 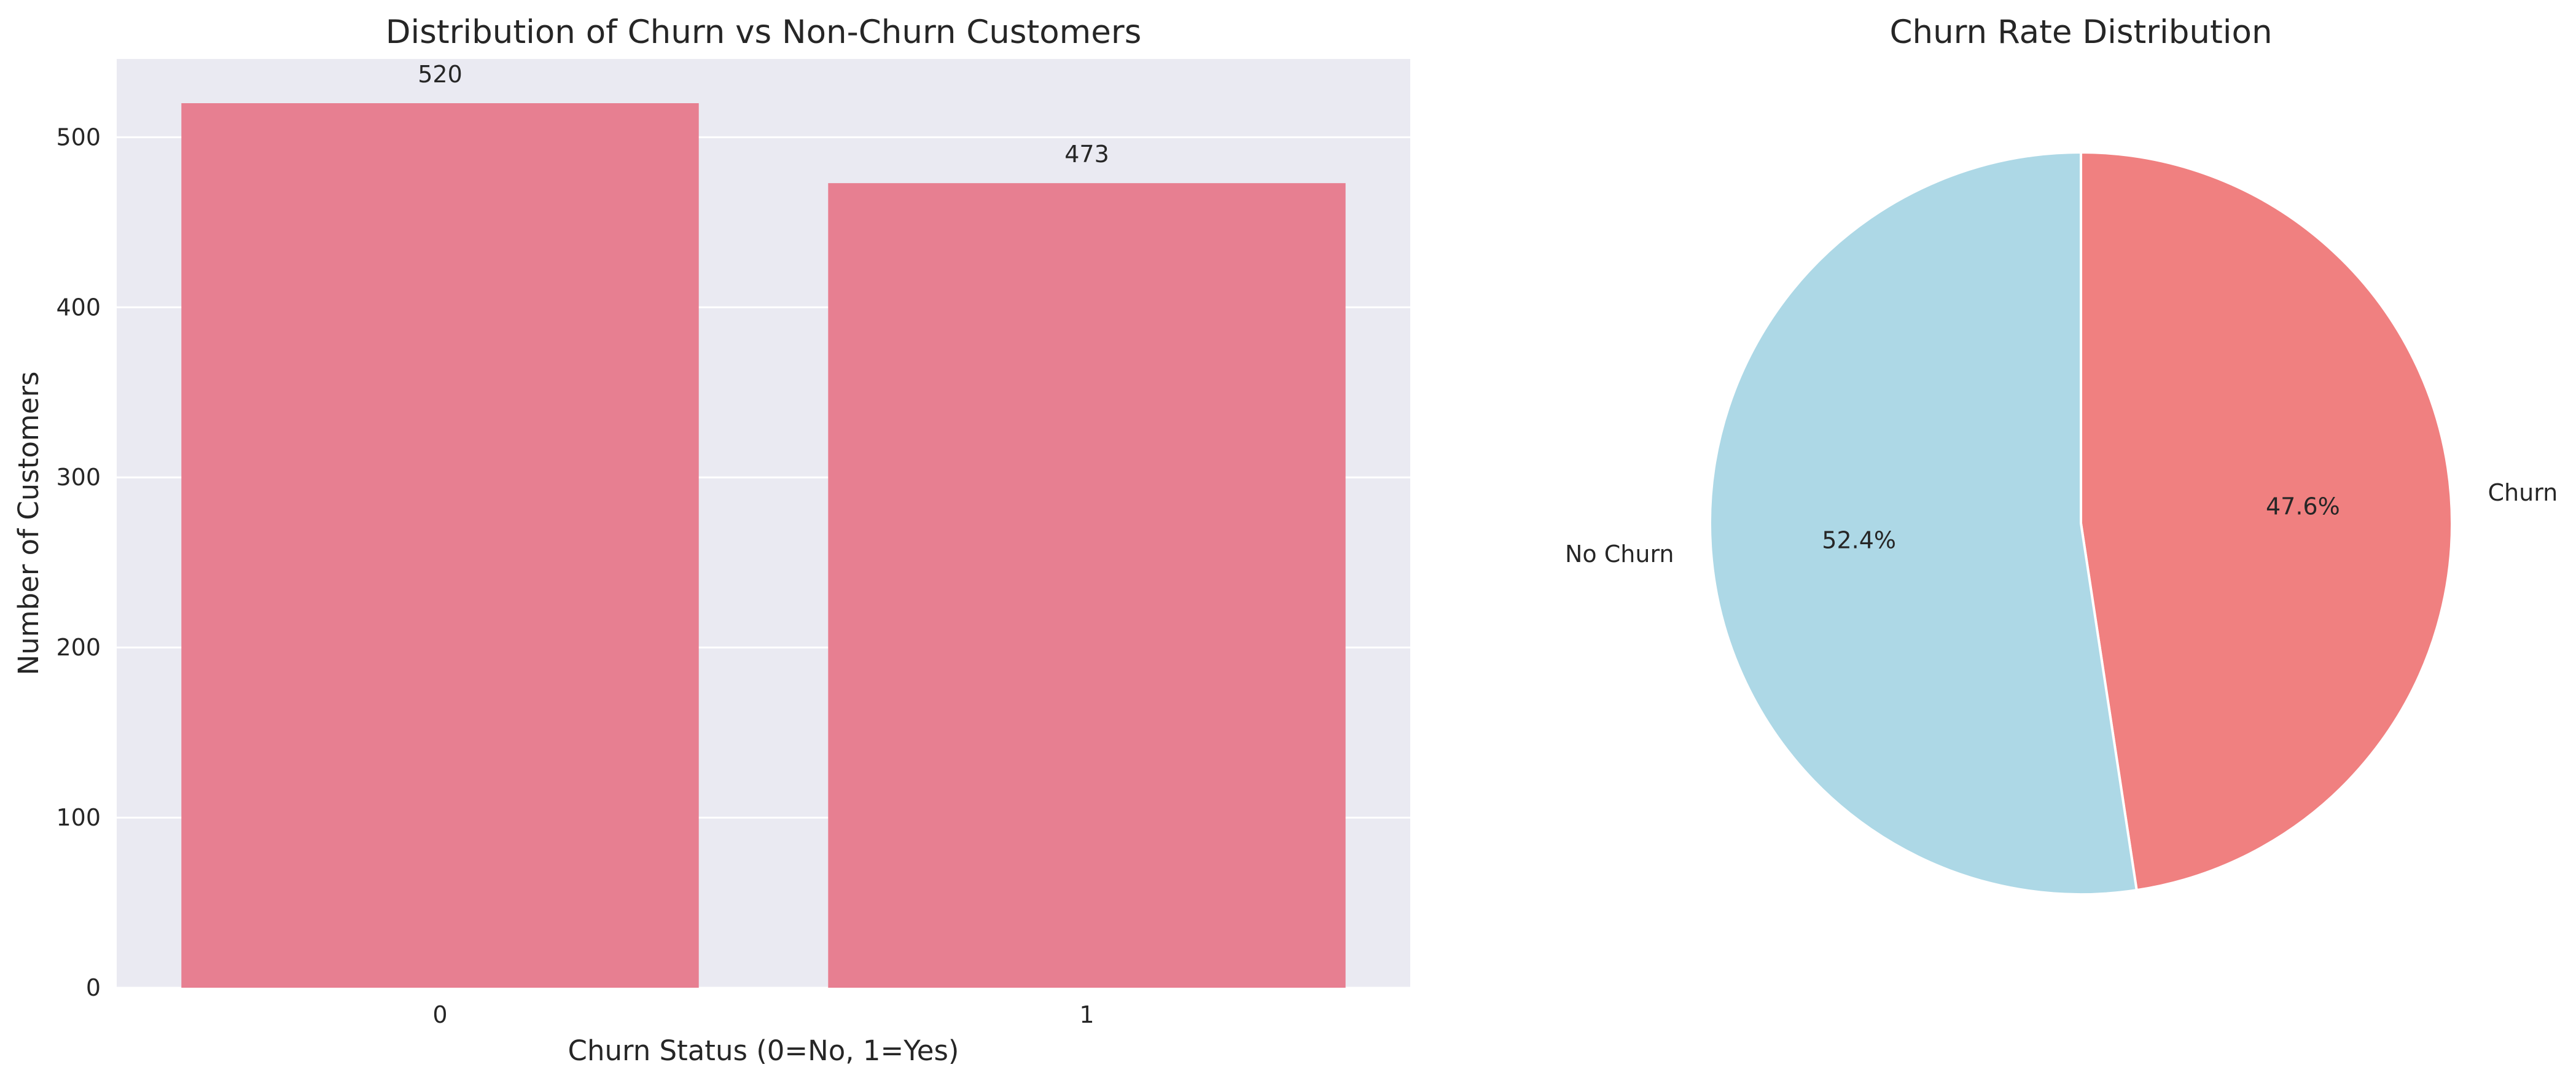 I want to click on y-tick-label: 500, so click(x=78, y=136).